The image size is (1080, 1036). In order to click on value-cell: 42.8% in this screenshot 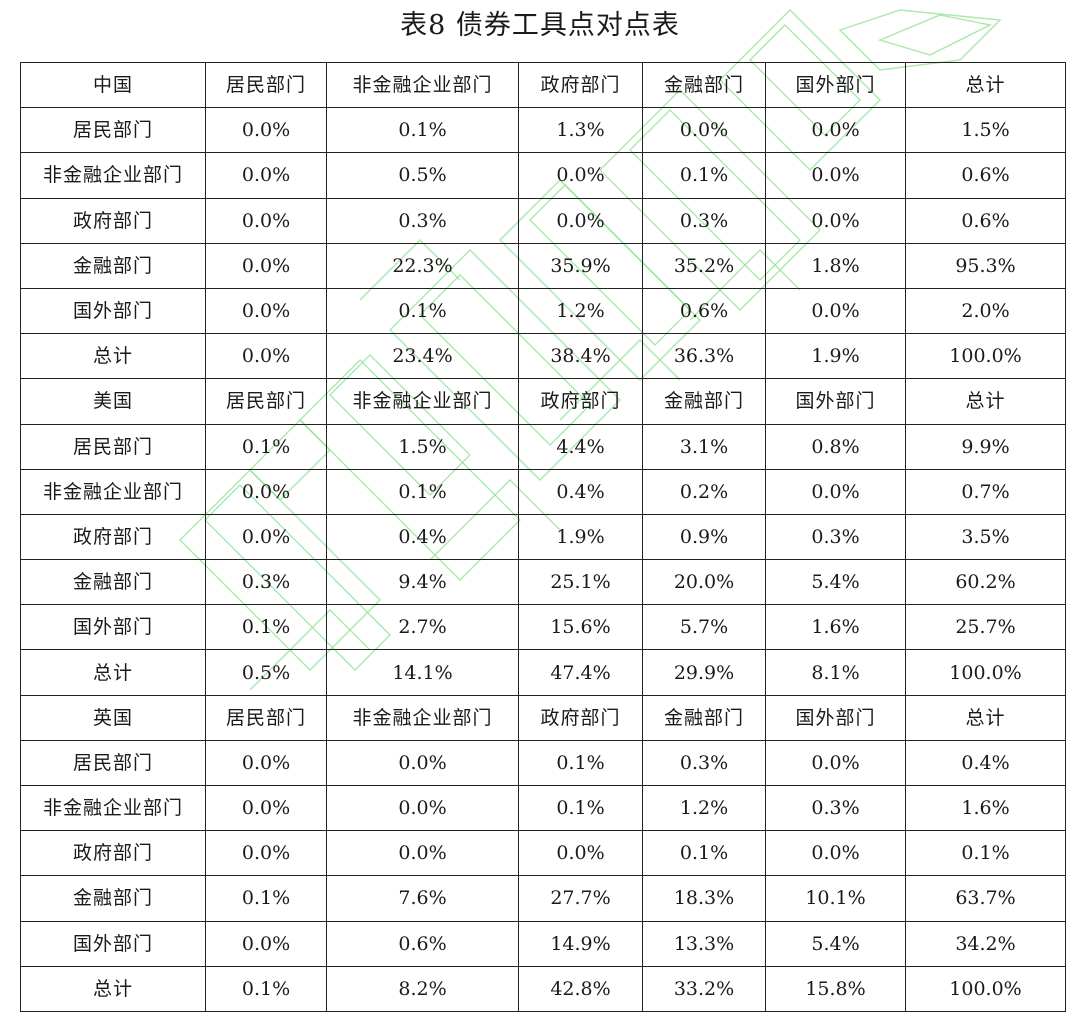, I will do `click(580, 988)`.